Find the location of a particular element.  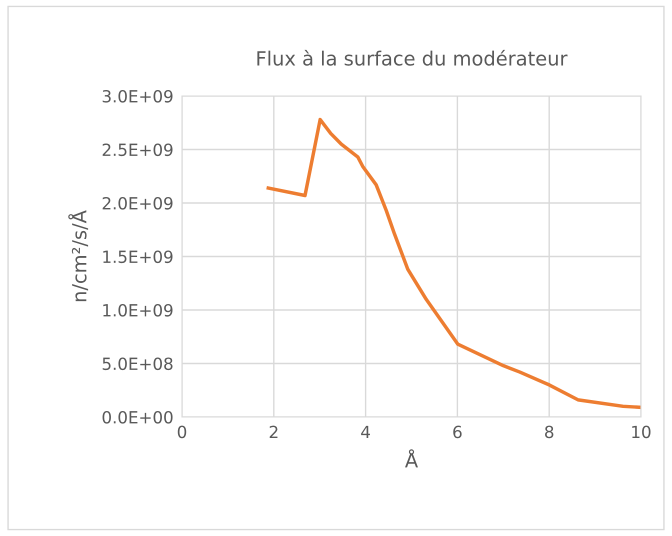

x-tick-label: 2 is located at coordinates (274, 432).